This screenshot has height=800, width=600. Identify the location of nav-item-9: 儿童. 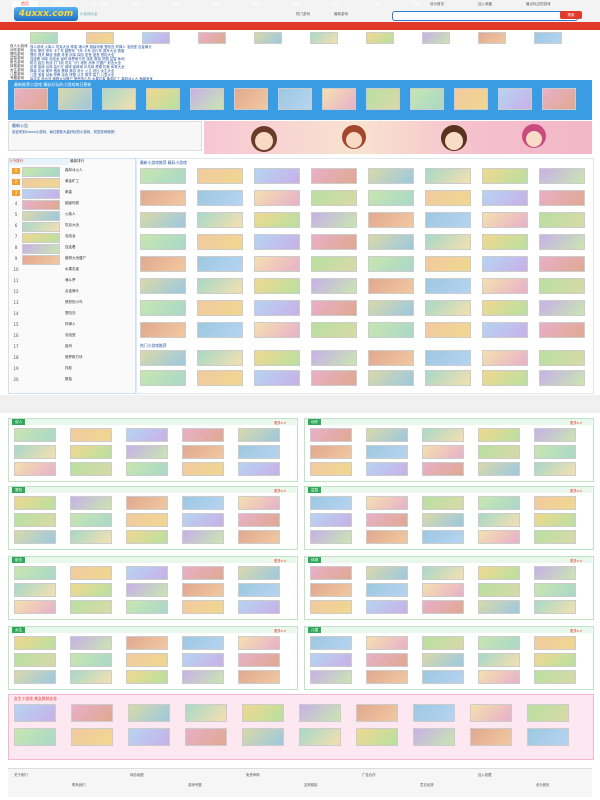
(376, 3).